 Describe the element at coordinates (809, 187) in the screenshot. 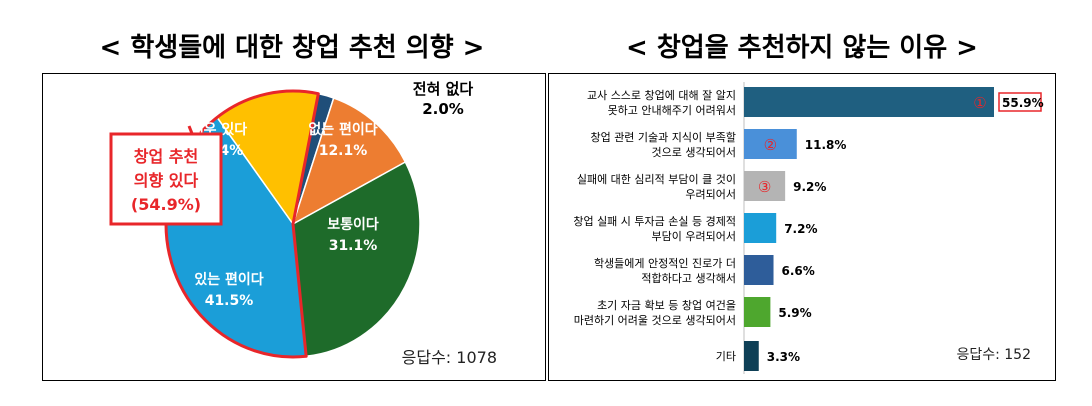

I see `bar-value-label: 9.2%` at that location.